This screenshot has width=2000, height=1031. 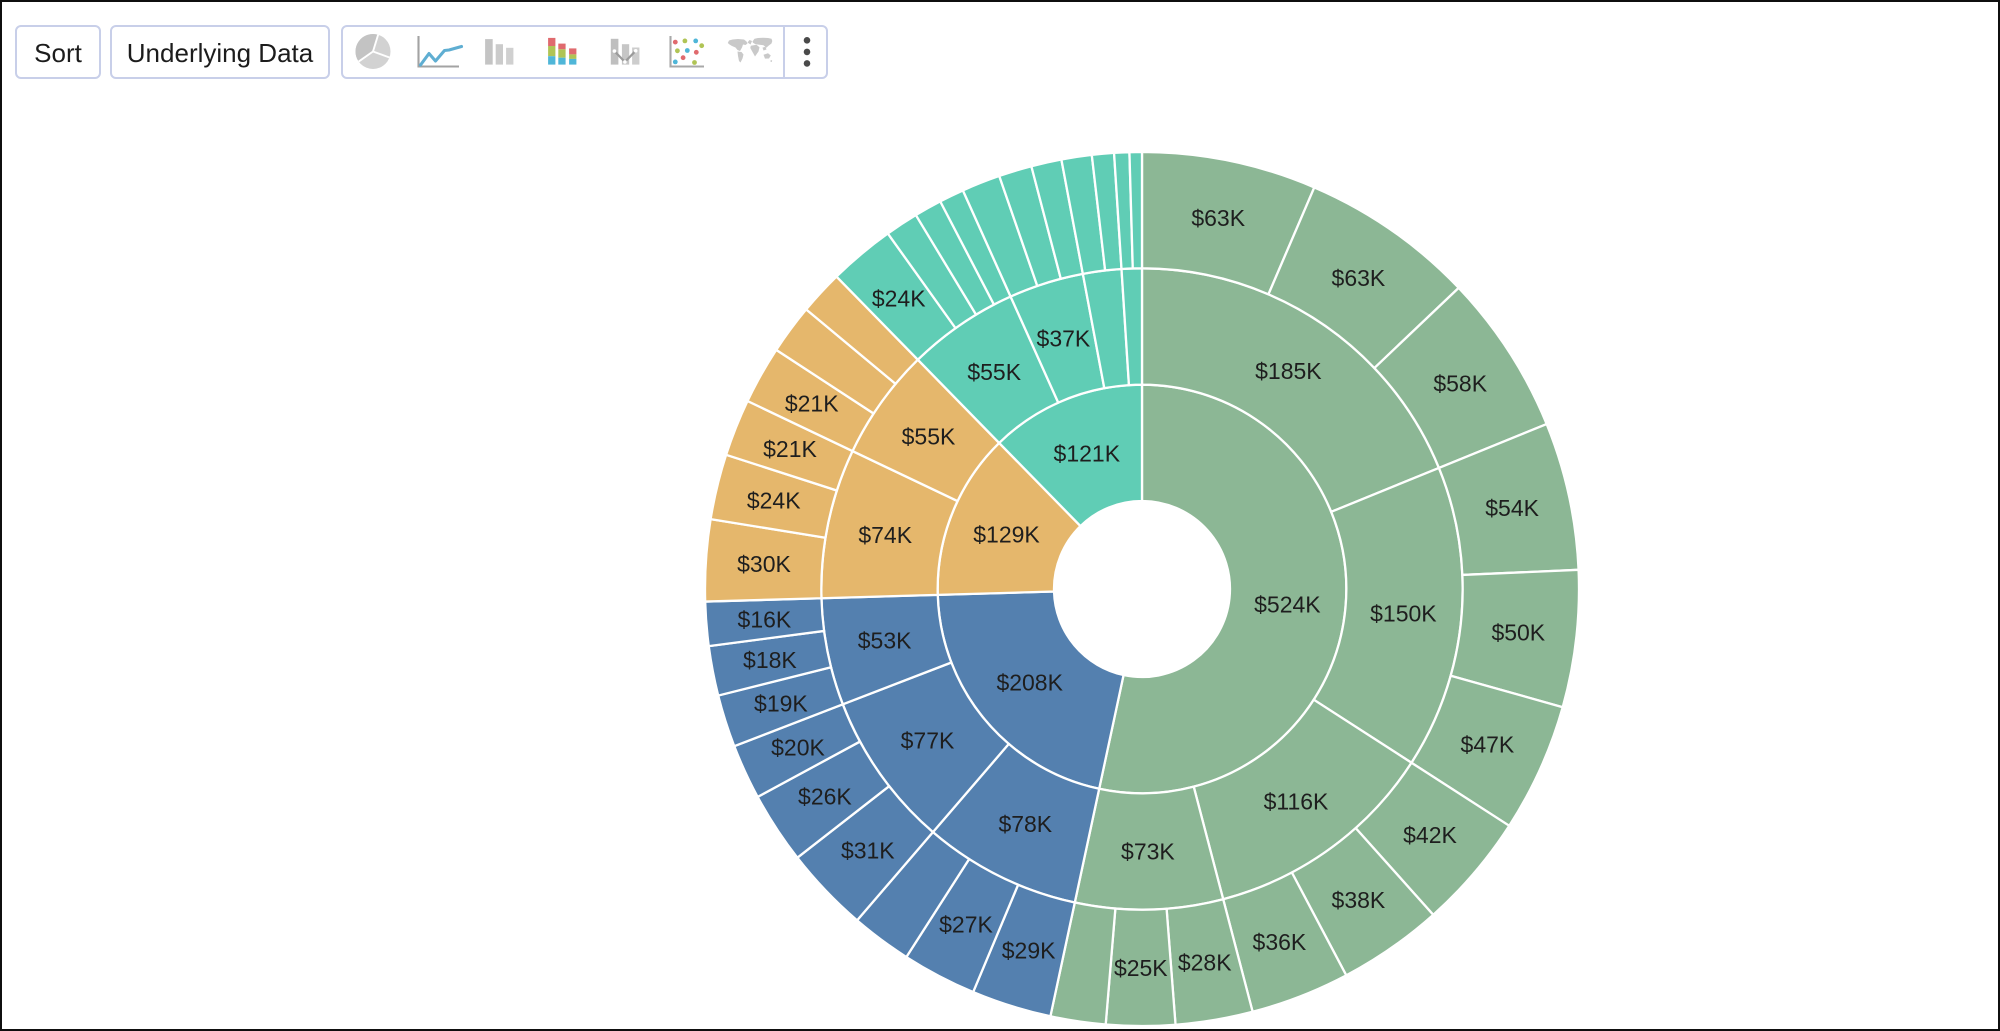 I want to click on svg-text: $26K, so click(x=825, y=796).